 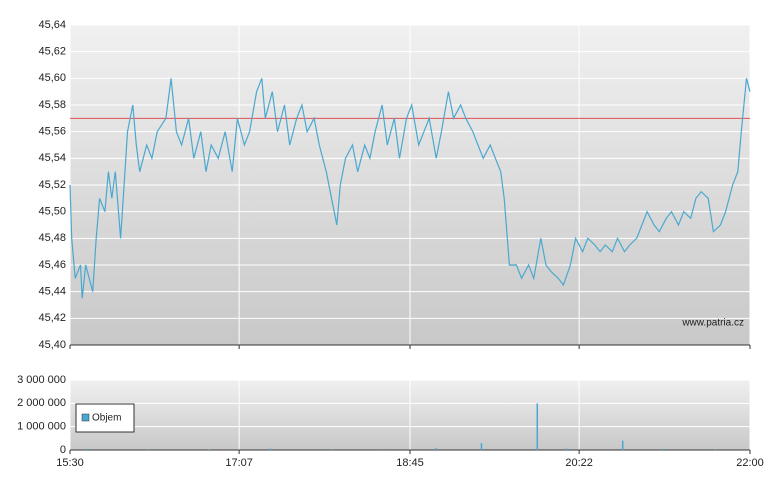 What do you see at coordinates (52, 52) in the screenshot?
I see `y-tick-label: 45,62` at bounding box center [52, 52].